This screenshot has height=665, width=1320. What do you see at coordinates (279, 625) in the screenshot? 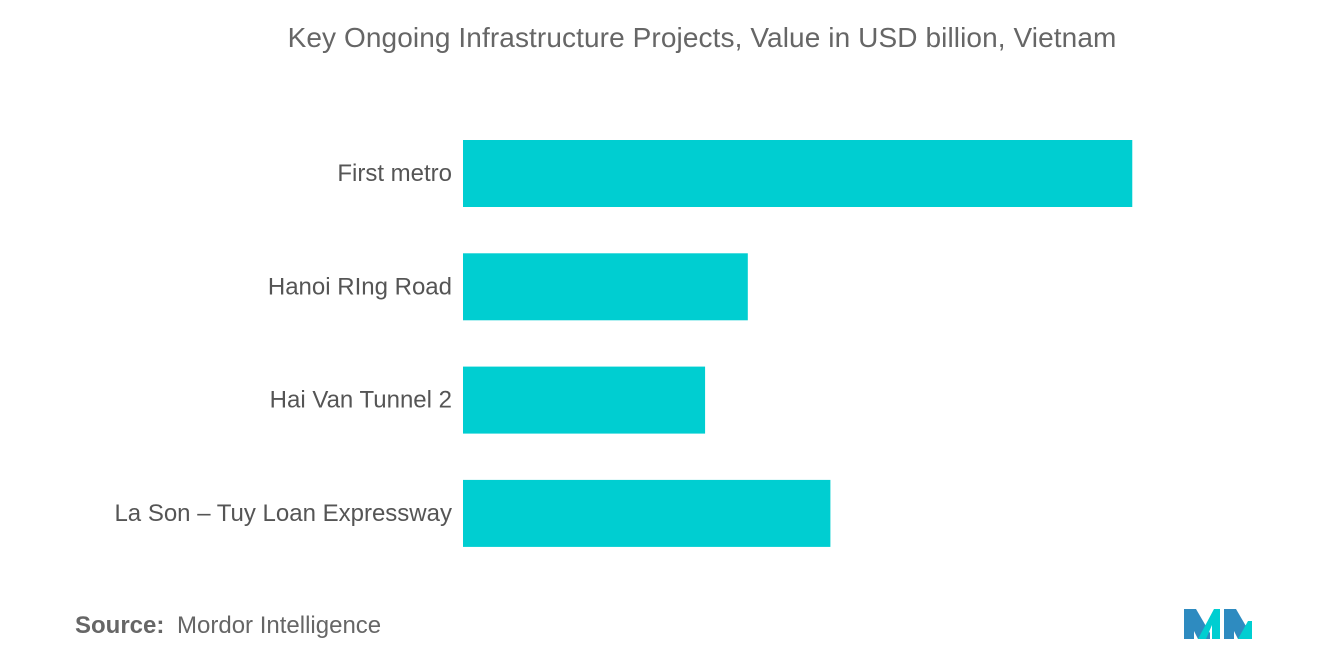
I see `source-text: Mordor Intelligence` at bounding box center [279, 625].